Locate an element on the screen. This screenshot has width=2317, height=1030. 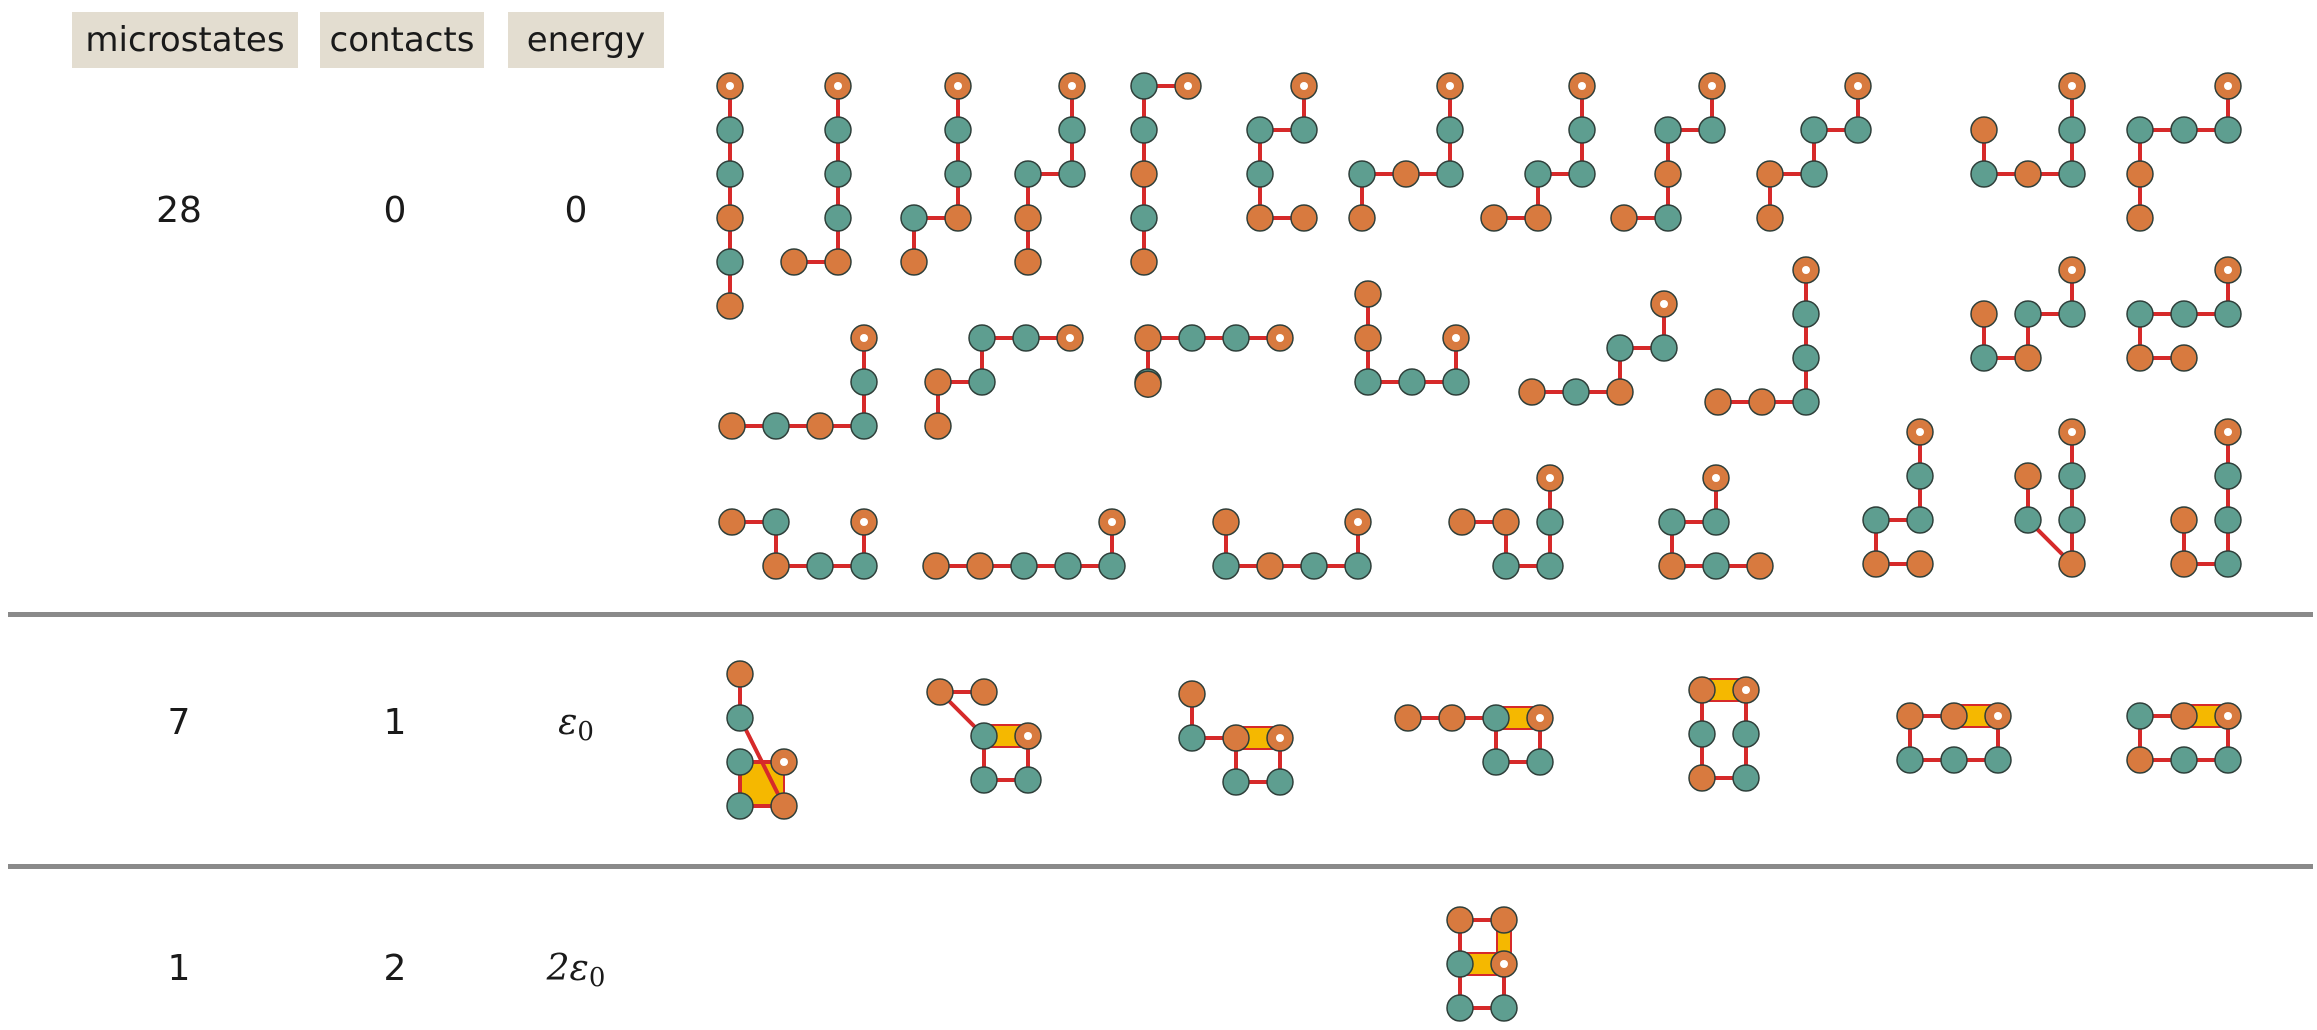
row2-energy-coef: 2 is located at coordinates (558, 968).